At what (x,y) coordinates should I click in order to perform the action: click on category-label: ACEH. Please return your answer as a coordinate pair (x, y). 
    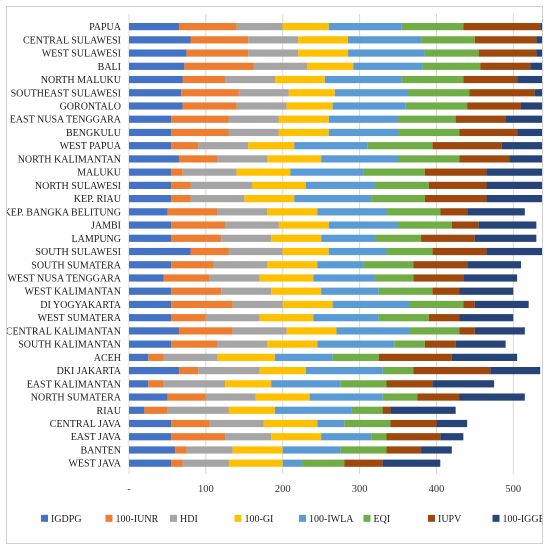
    Looking at the image, I should click on (107, 358).